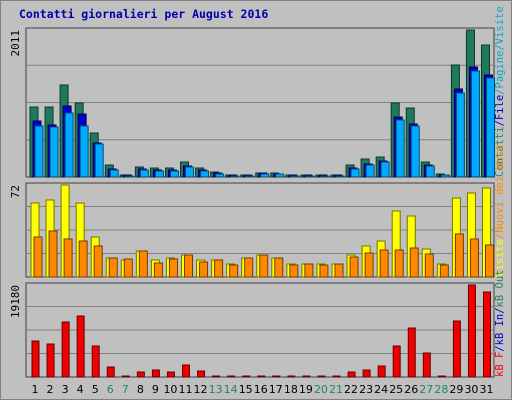 The width and height of the screenshot is (512, 400). I want to click on x-tick-day-9: 9, so click(155, 389).